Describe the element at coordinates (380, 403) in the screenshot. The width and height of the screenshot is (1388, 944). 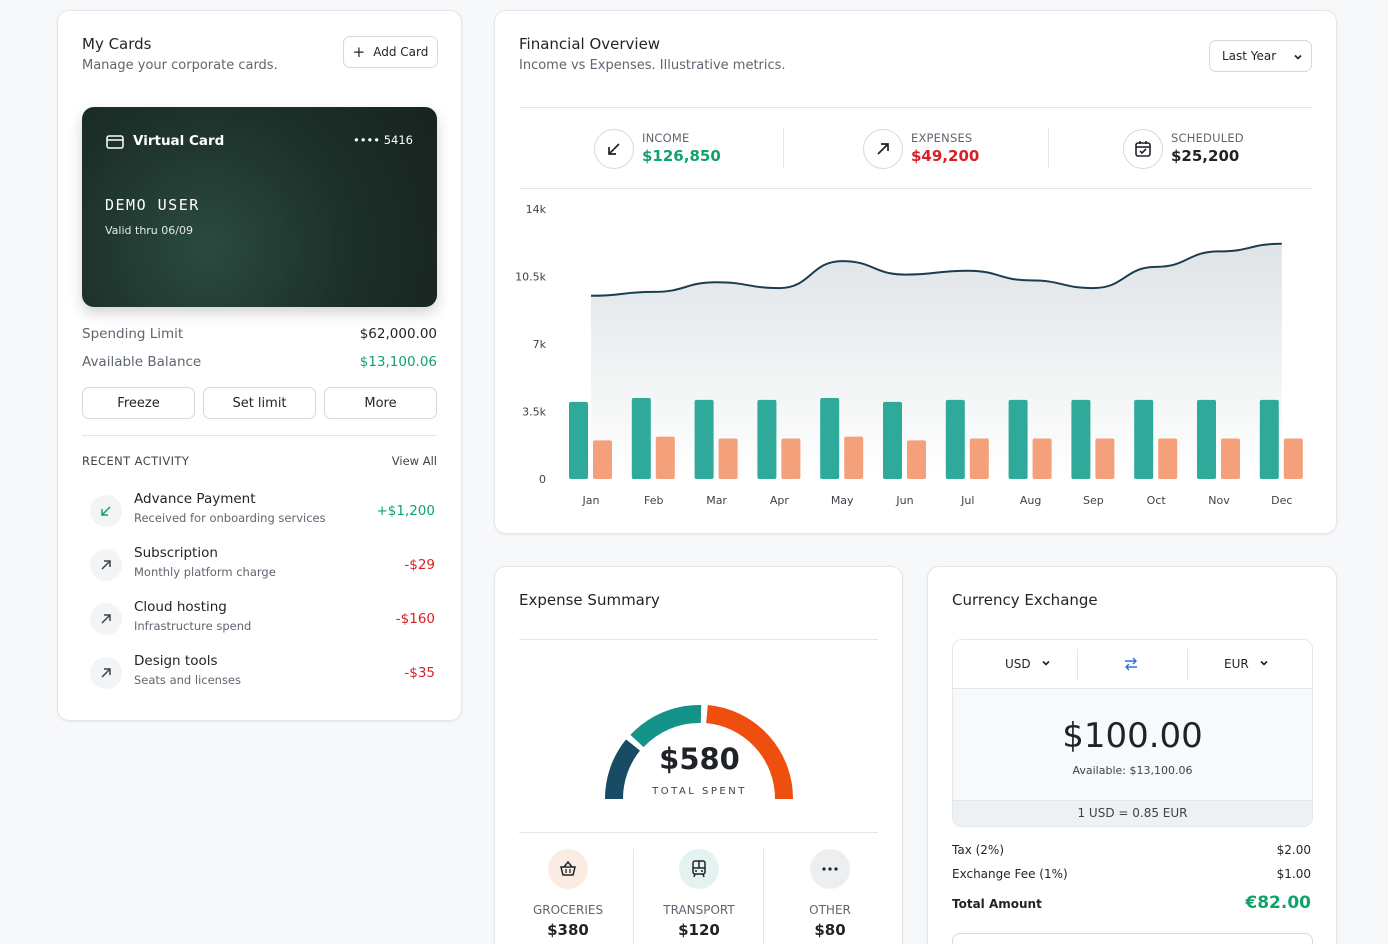
I see `more-button: More` at that location.